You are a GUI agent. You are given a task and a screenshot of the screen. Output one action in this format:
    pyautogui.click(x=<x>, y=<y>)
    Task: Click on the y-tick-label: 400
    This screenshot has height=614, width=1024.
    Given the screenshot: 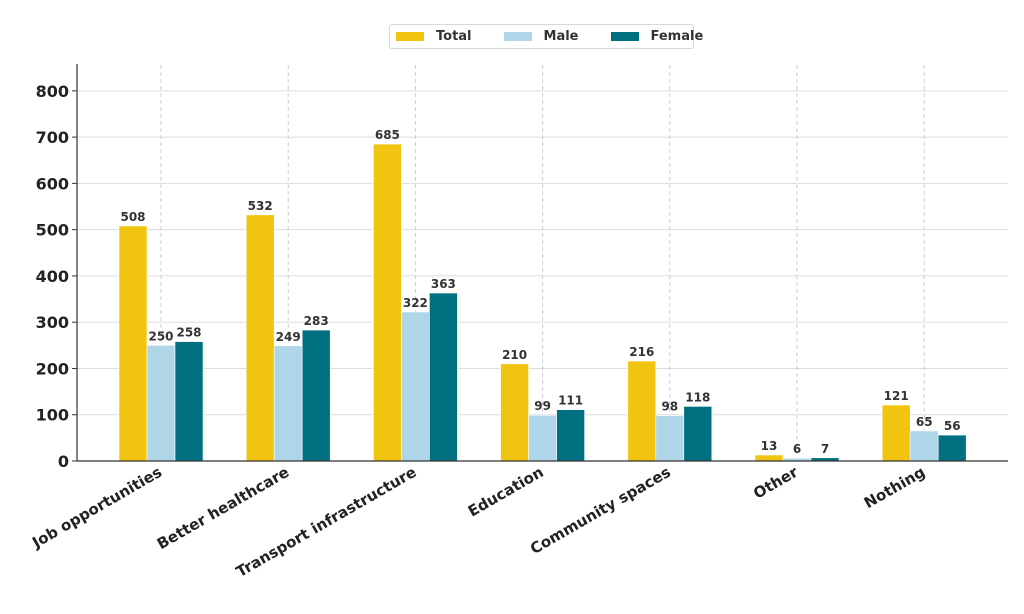 What is the action you would take?
    pyautogui.click(x=52, y=276)
    